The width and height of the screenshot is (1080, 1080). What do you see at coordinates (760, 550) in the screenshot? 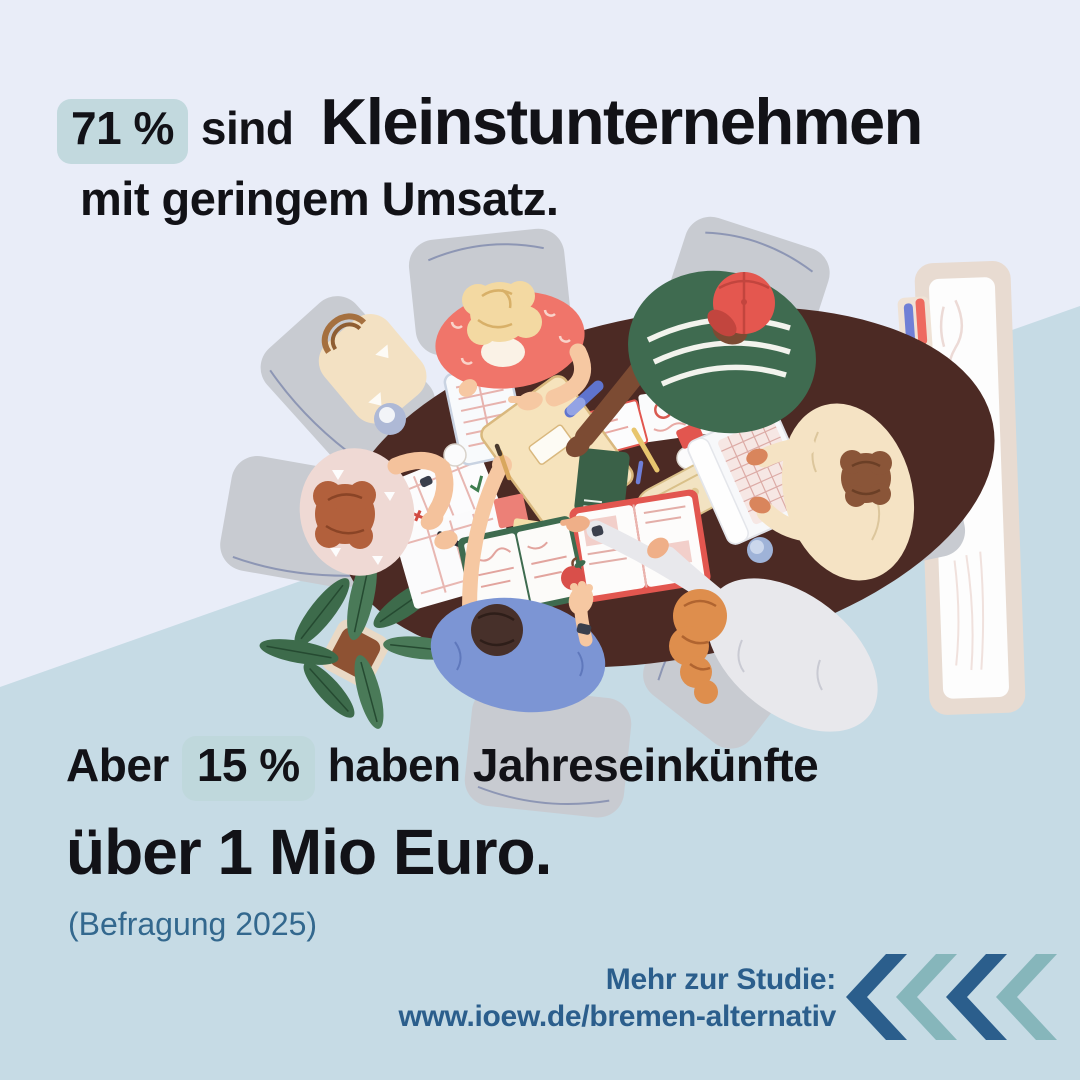
I see `plate-blue` at bounding box center [760, 550].